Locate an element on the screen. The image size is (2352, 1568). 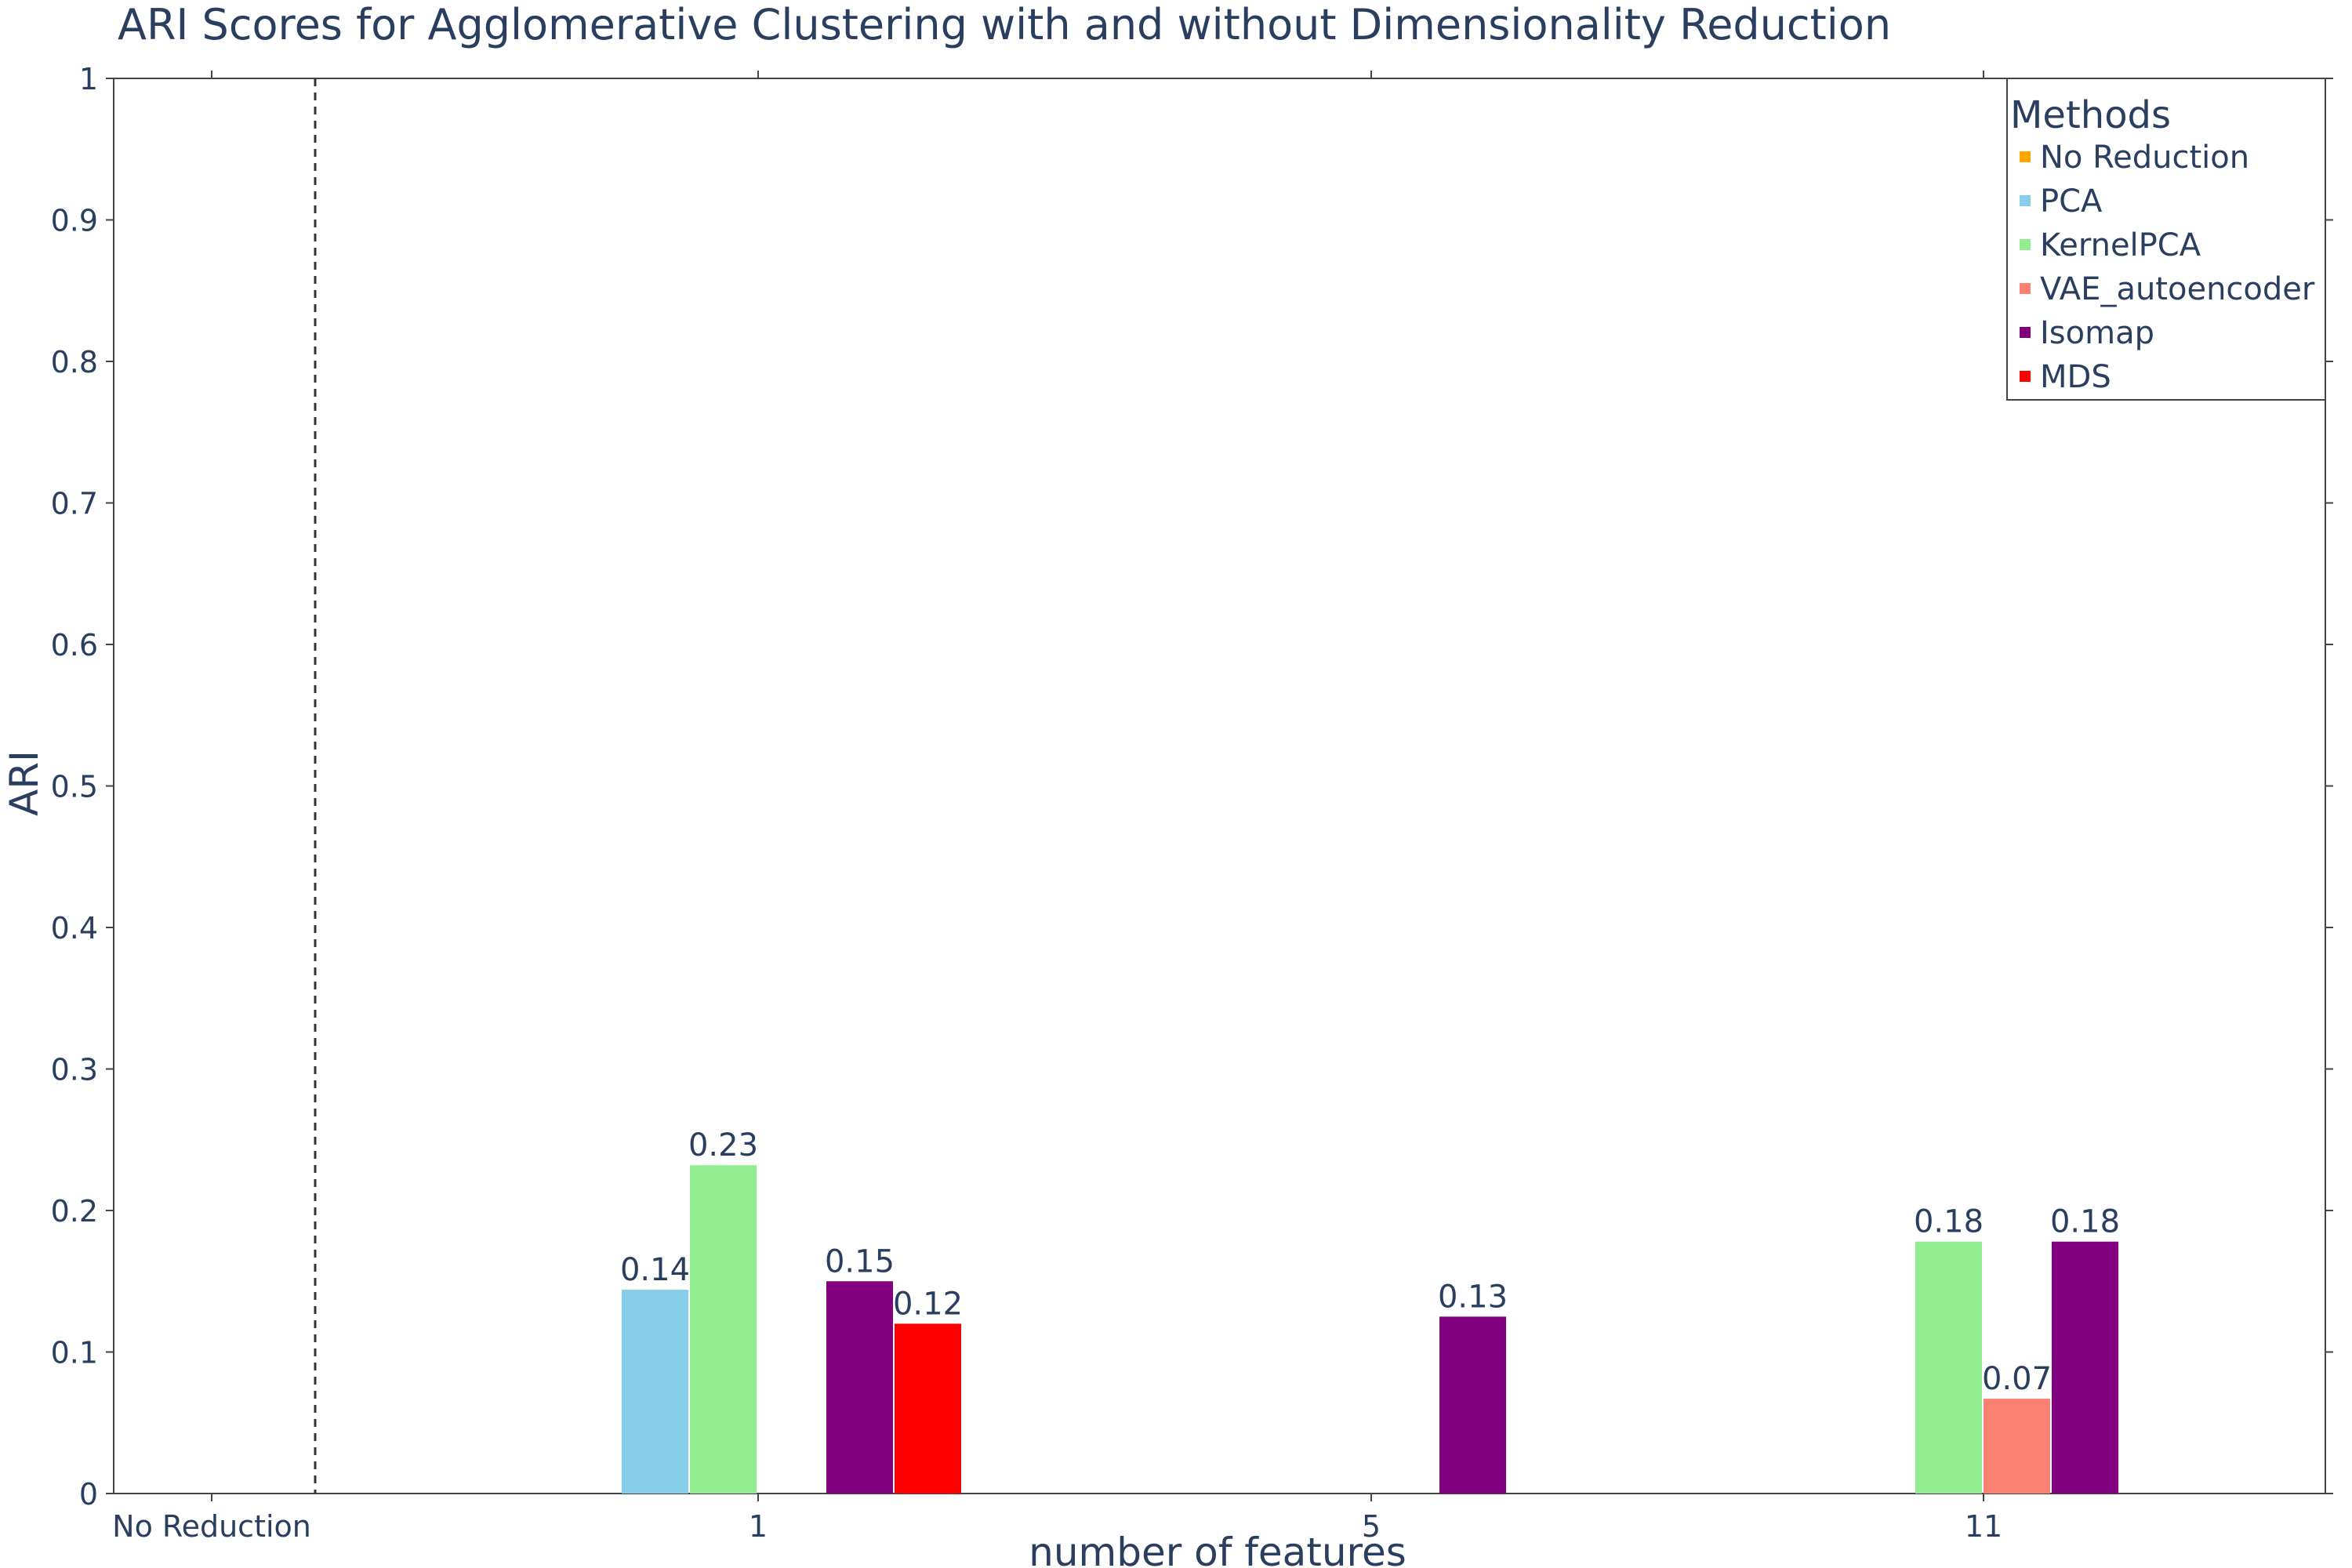
y-tick-label: 0.2 is located at coordinates (74, 1211).